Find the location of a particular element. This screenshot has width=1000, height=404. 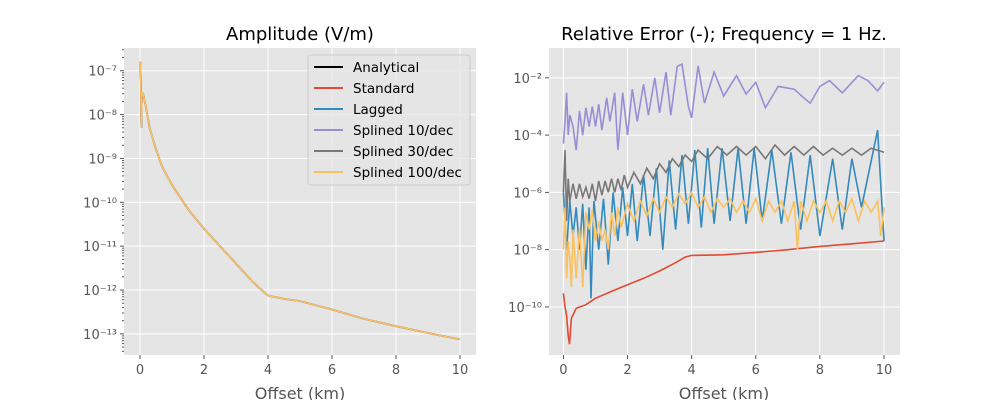

y-tick-label: 10⁻⁶ is located at coordinates (527, 193).